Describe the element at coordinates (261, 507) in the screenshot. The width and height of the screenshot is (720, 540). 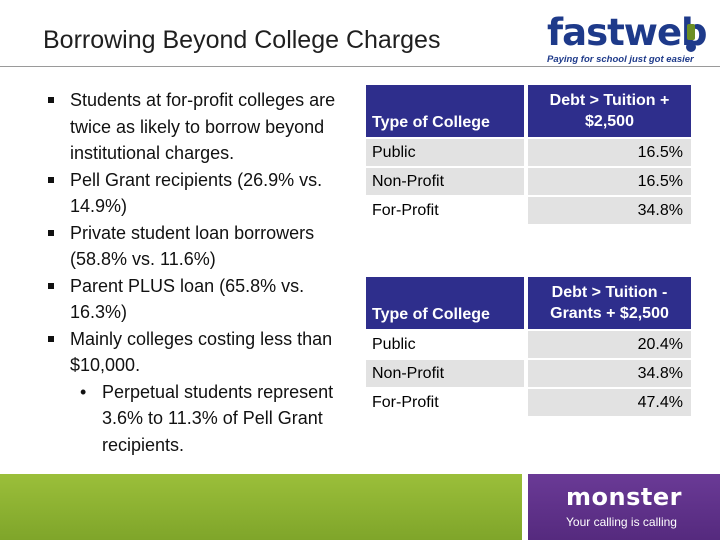
I see `footer-green-band` at that location.